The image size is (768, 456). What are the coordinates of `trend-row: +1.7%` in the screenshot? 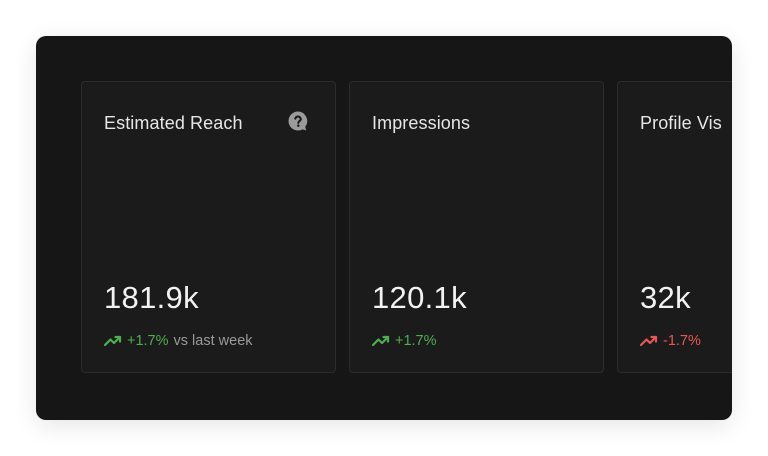 It's located at (404, 341).